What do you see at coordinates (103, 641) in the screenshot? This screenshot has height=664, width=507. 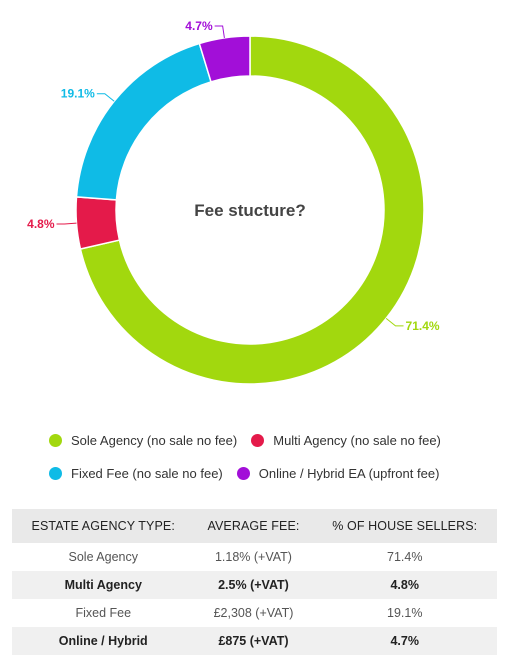 I see `table-cell: Online / Hybrid` at bounding box center [103, 641].